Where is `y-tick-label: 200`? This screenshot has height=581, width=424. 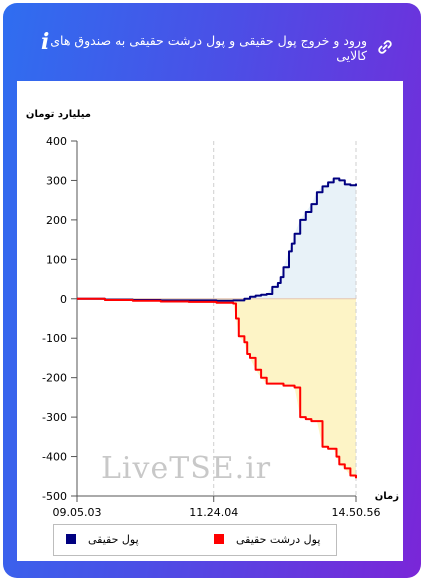
y-tick-label: 200 is located at coordinates (56, 220).